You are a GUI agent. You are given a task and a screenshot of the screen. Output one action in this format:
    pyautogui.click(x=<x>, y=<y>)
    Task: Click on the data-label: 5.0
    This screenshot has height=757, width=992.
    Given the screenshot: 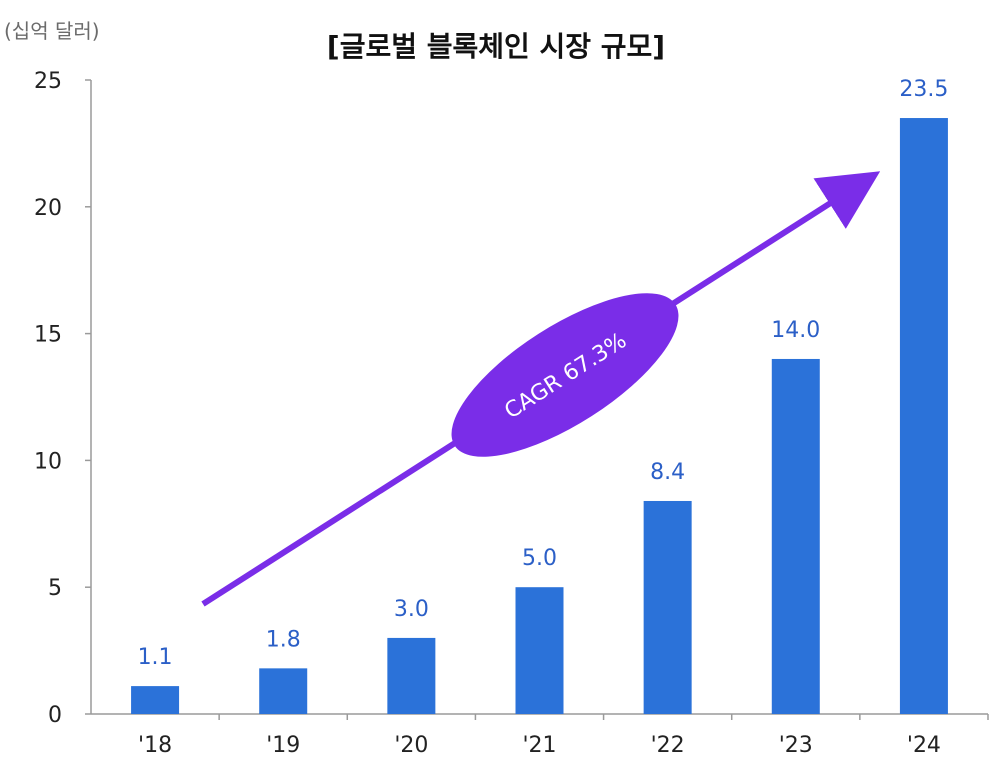 What is the action you would take?
    pyautogui.click(x=539, y=558)
    